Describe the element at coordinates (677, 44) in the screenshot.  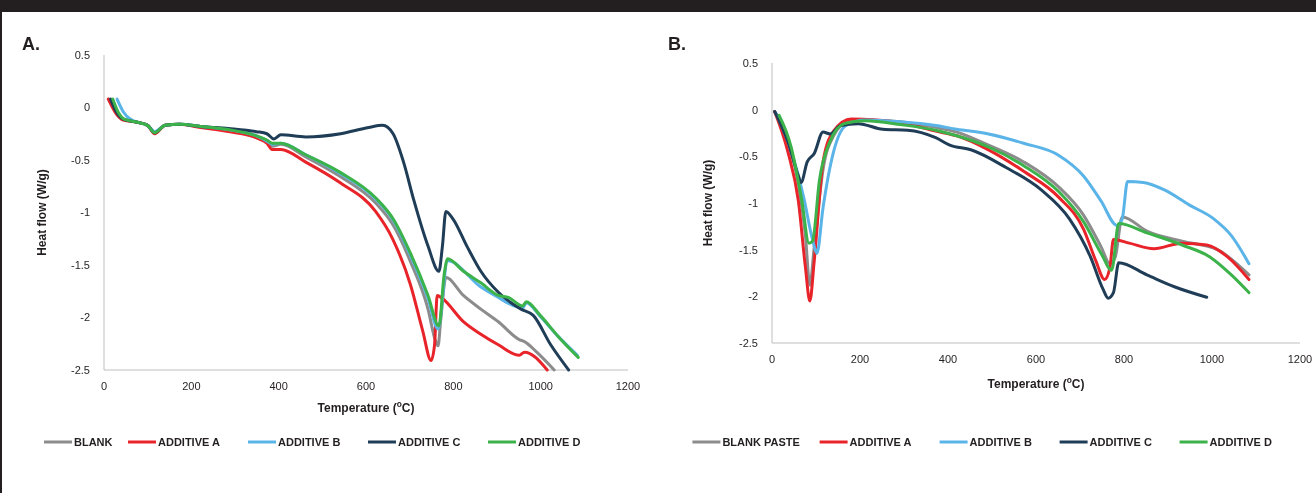
I see `chart-title: B.` at that location.